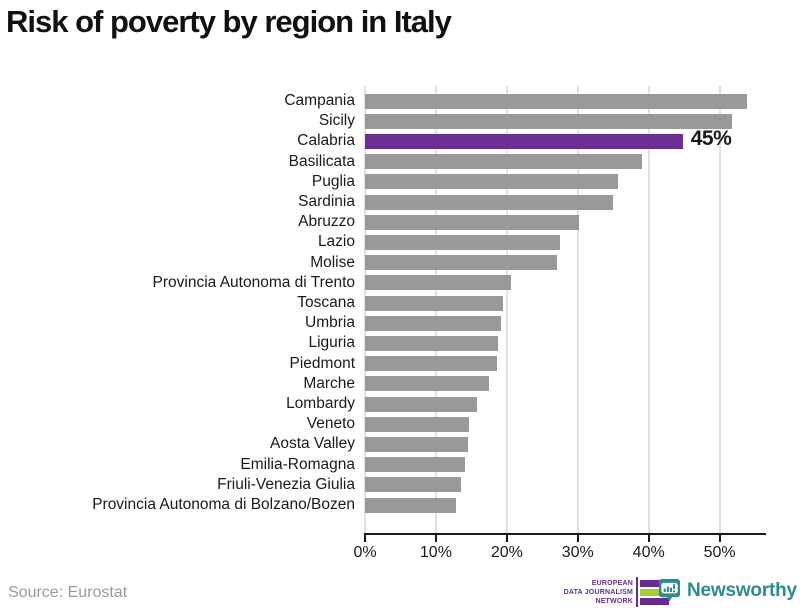 This screenshot has width=800, height=615. What do you see at coordinates (326, 201) in the screenshot?
I see `region-label: Sardinia` at bounding box center [326, 201].